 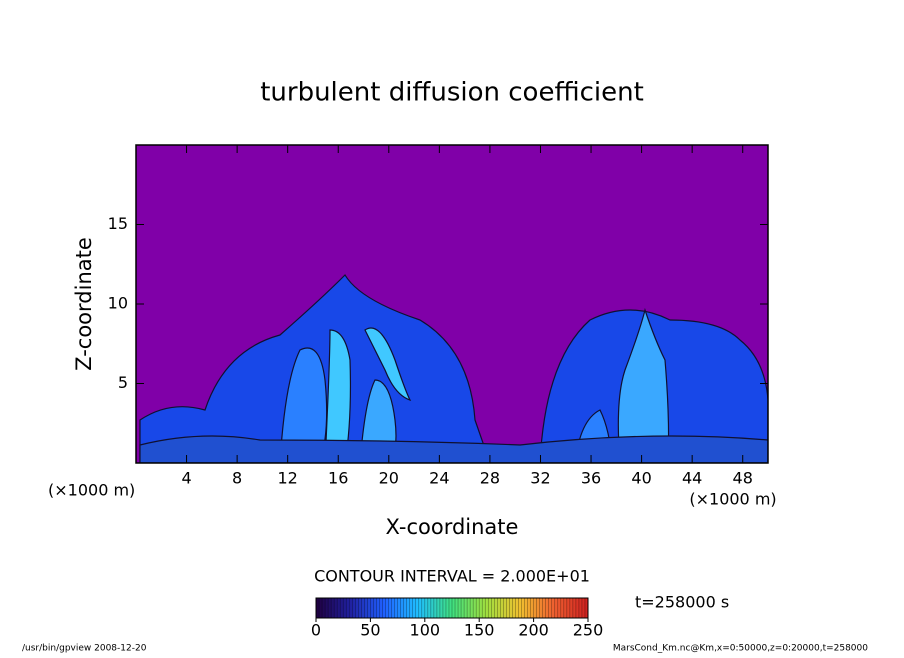 What do you see at coordinates (591, 478) in the screenshot?
I see `x-tick-label: 36` at bounding box center [591, 478].